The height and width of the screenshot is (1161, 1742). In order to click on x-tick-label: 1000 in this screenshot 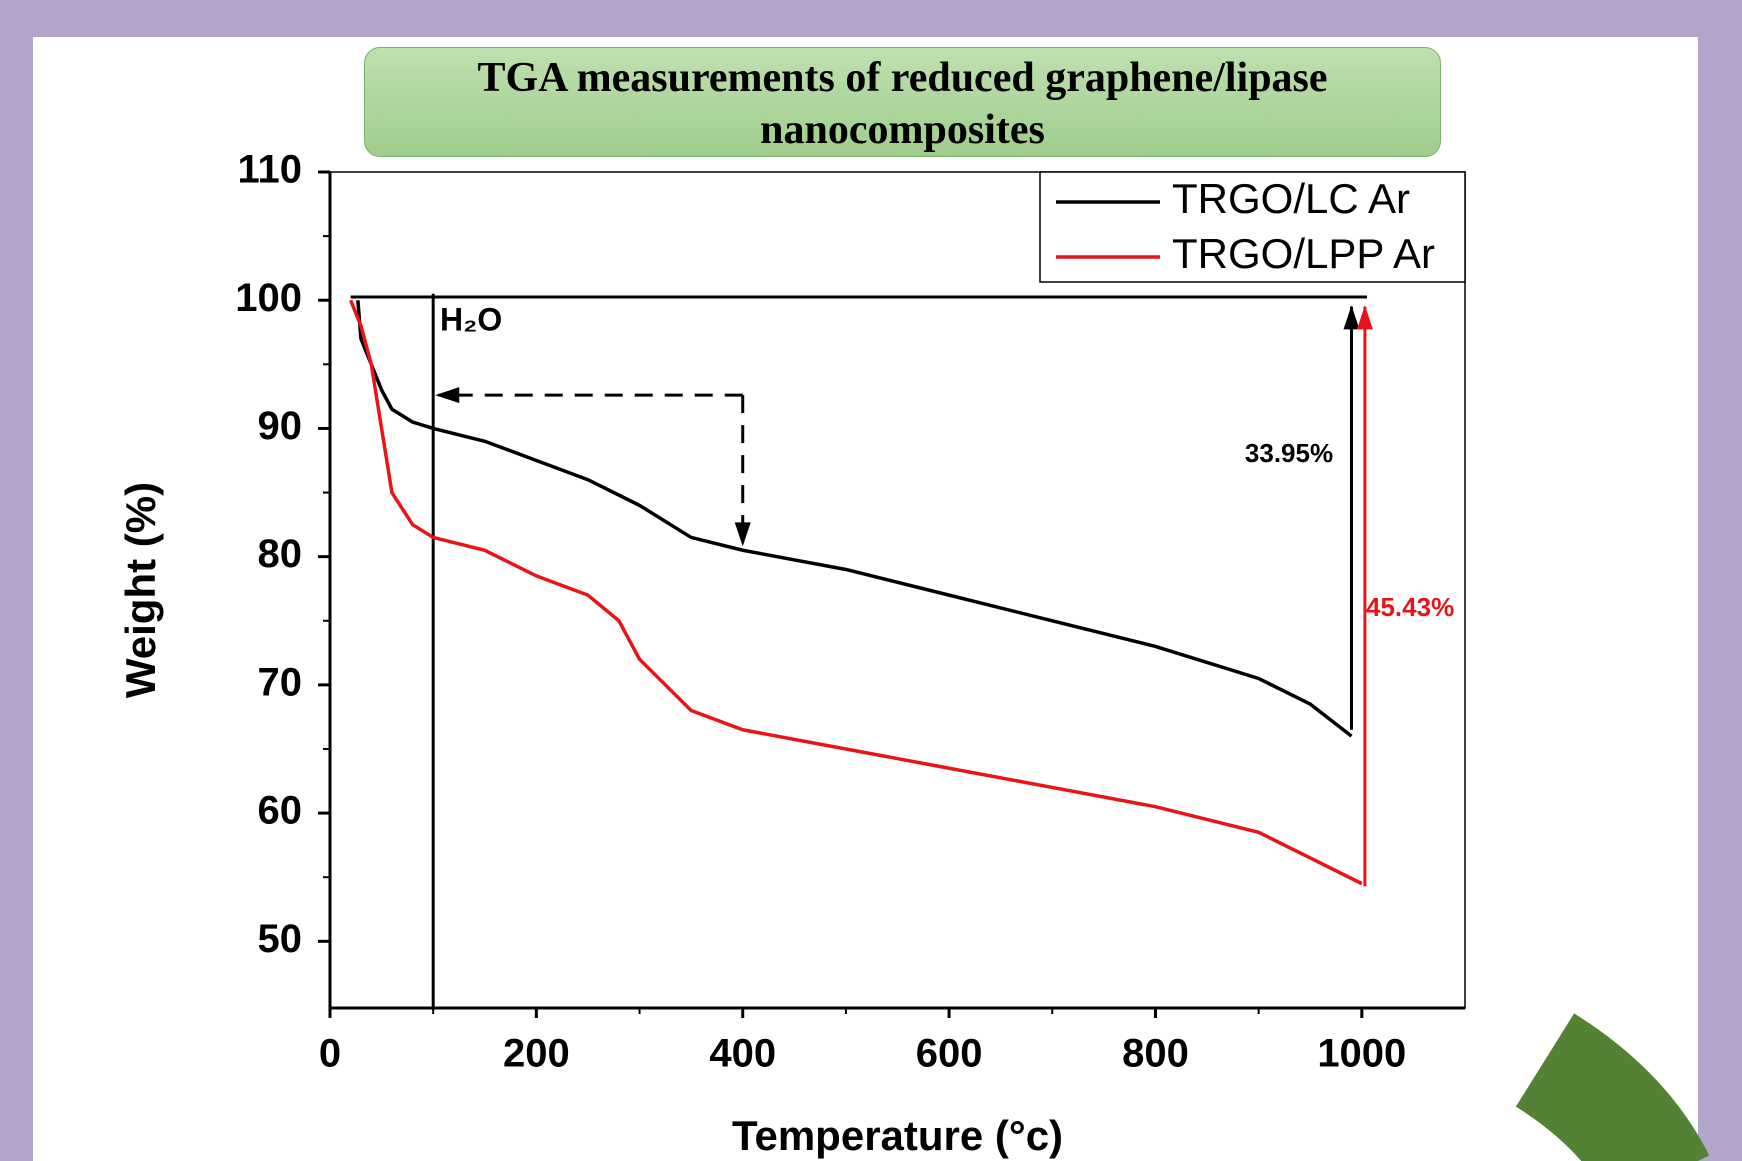, I will do `click(1361, 1054)`.